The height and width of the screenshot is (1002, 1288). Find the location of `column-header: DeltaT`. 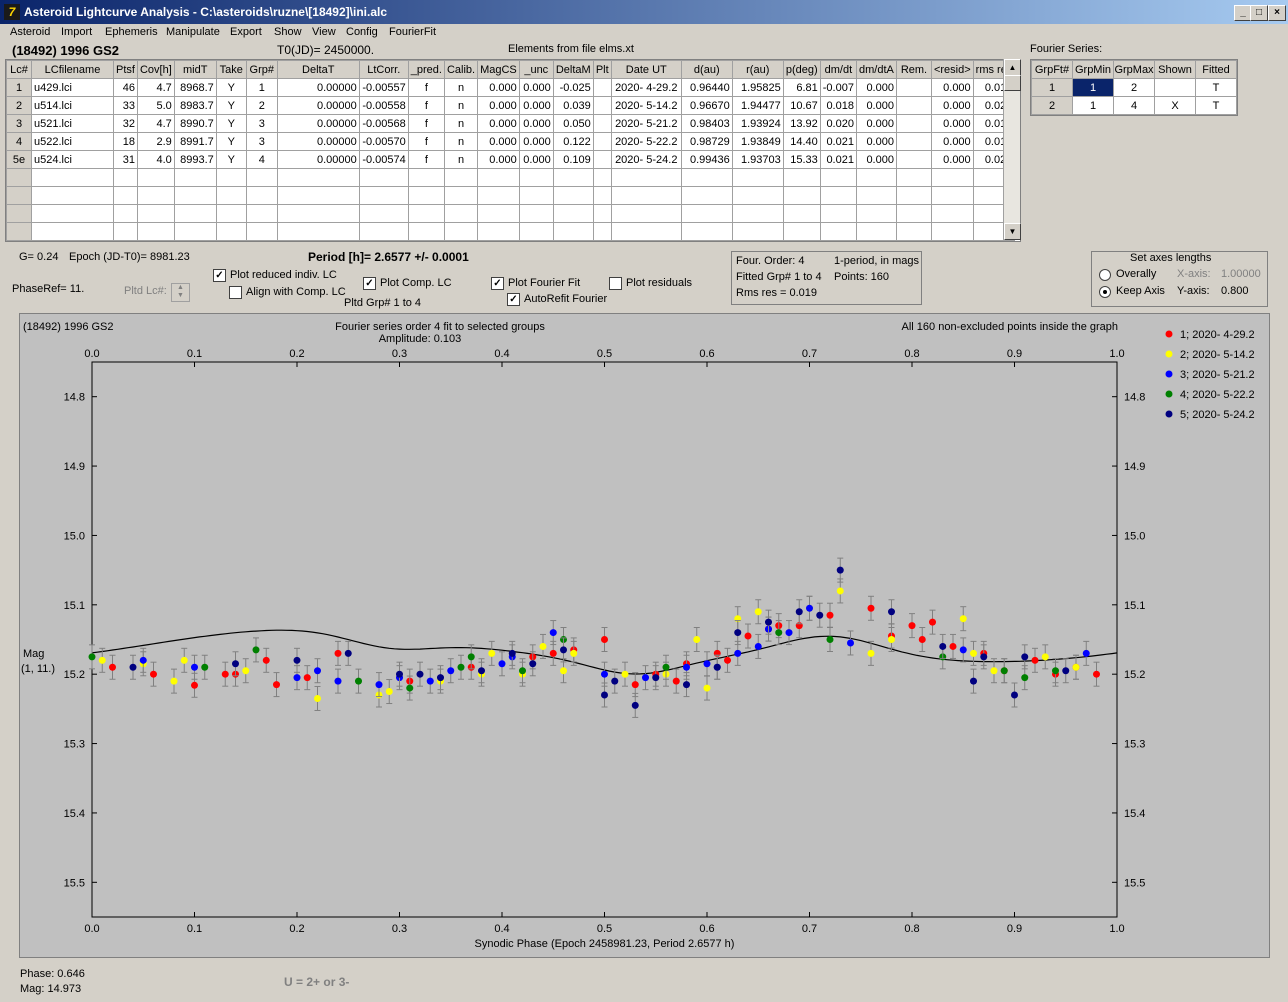

column-header: DeltaT is located at coordinates (318, 69).